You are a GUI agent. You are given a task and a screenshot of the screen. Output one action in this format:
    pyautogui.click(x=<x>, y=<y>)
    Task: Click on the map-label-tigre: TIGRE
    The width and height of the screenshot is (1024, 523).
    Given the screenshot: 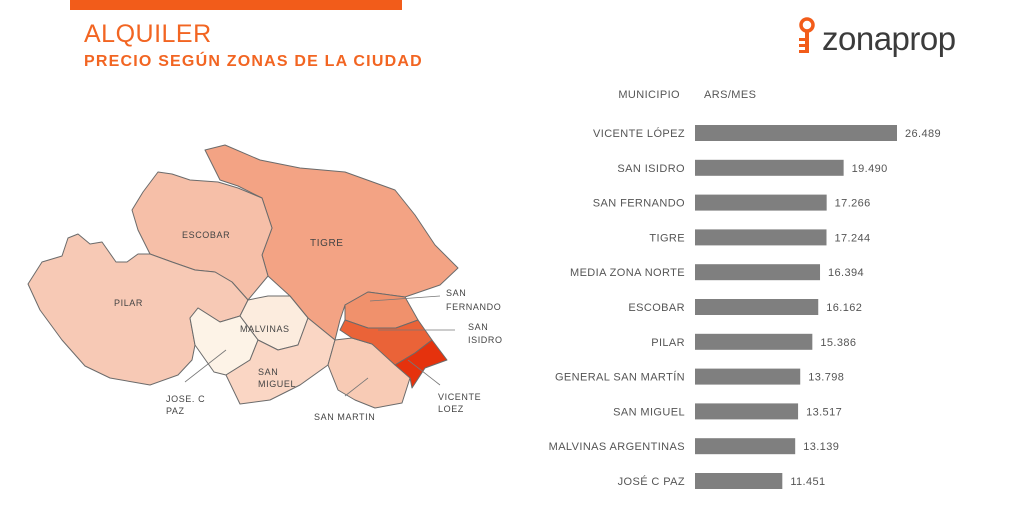 What is the action you would take?
    pyautogui.click(x=327, y=243)
    